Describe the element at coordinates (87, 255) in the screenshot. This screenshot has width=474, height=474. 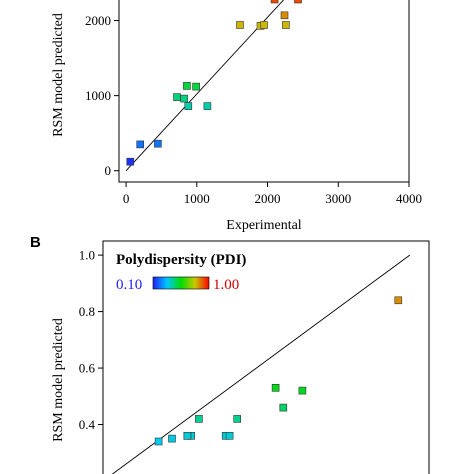
I see `panel-b-y-tick-label: 1.0` at that location.